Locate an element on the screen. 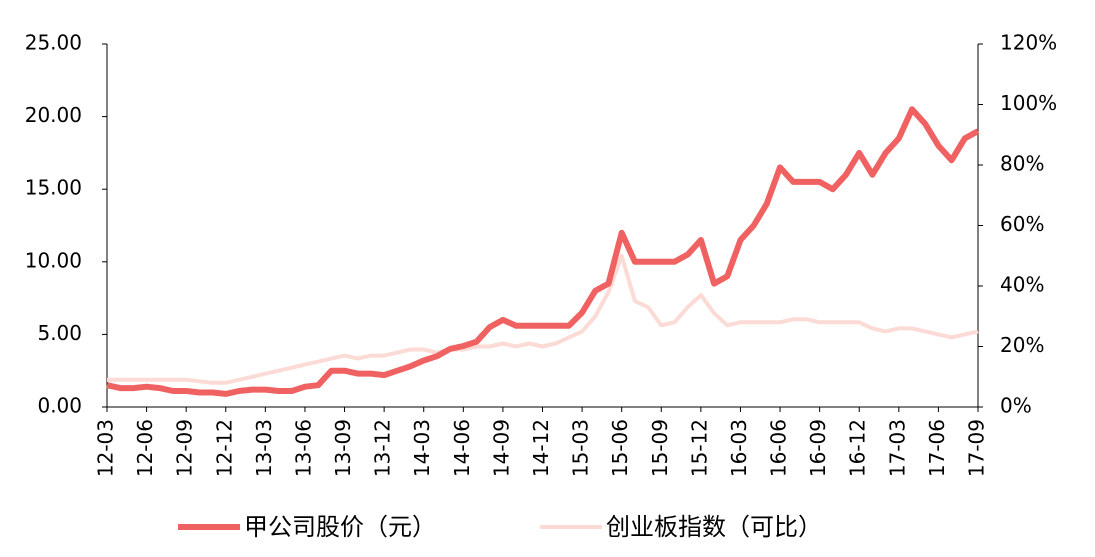  y-tick-label: 10.00 is located at coordinates (53, 260).